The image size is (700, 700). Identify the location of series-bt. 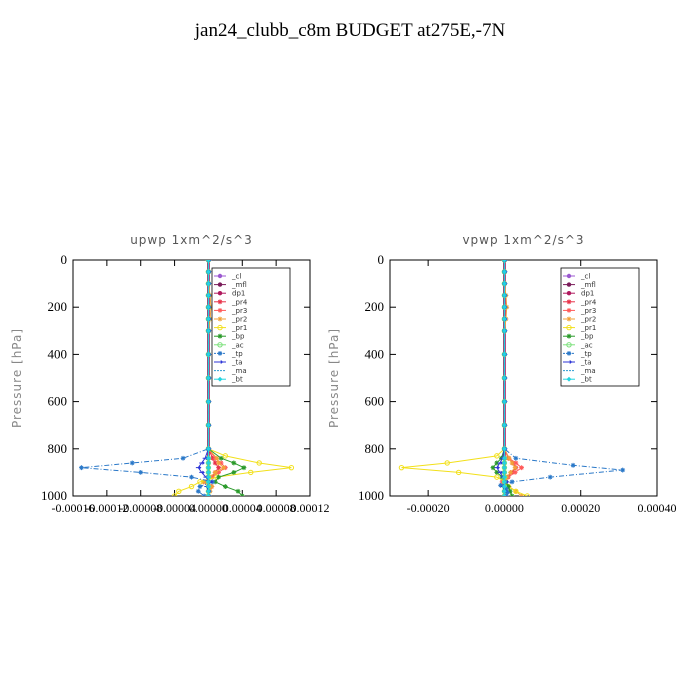
(504, 378).